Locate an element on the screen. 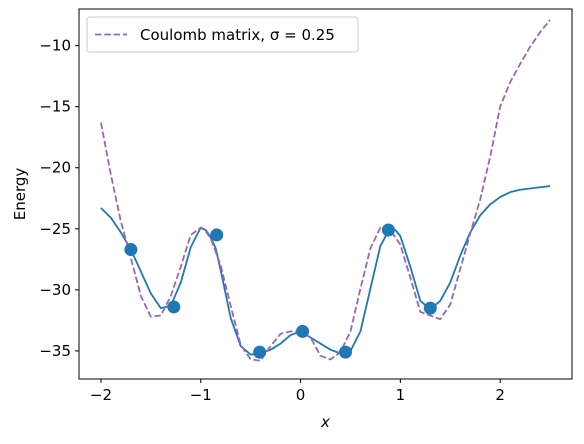 The height and width of the screenshot is (444, 584). y-axis-label: Energy is located at coordinates (20, 194).